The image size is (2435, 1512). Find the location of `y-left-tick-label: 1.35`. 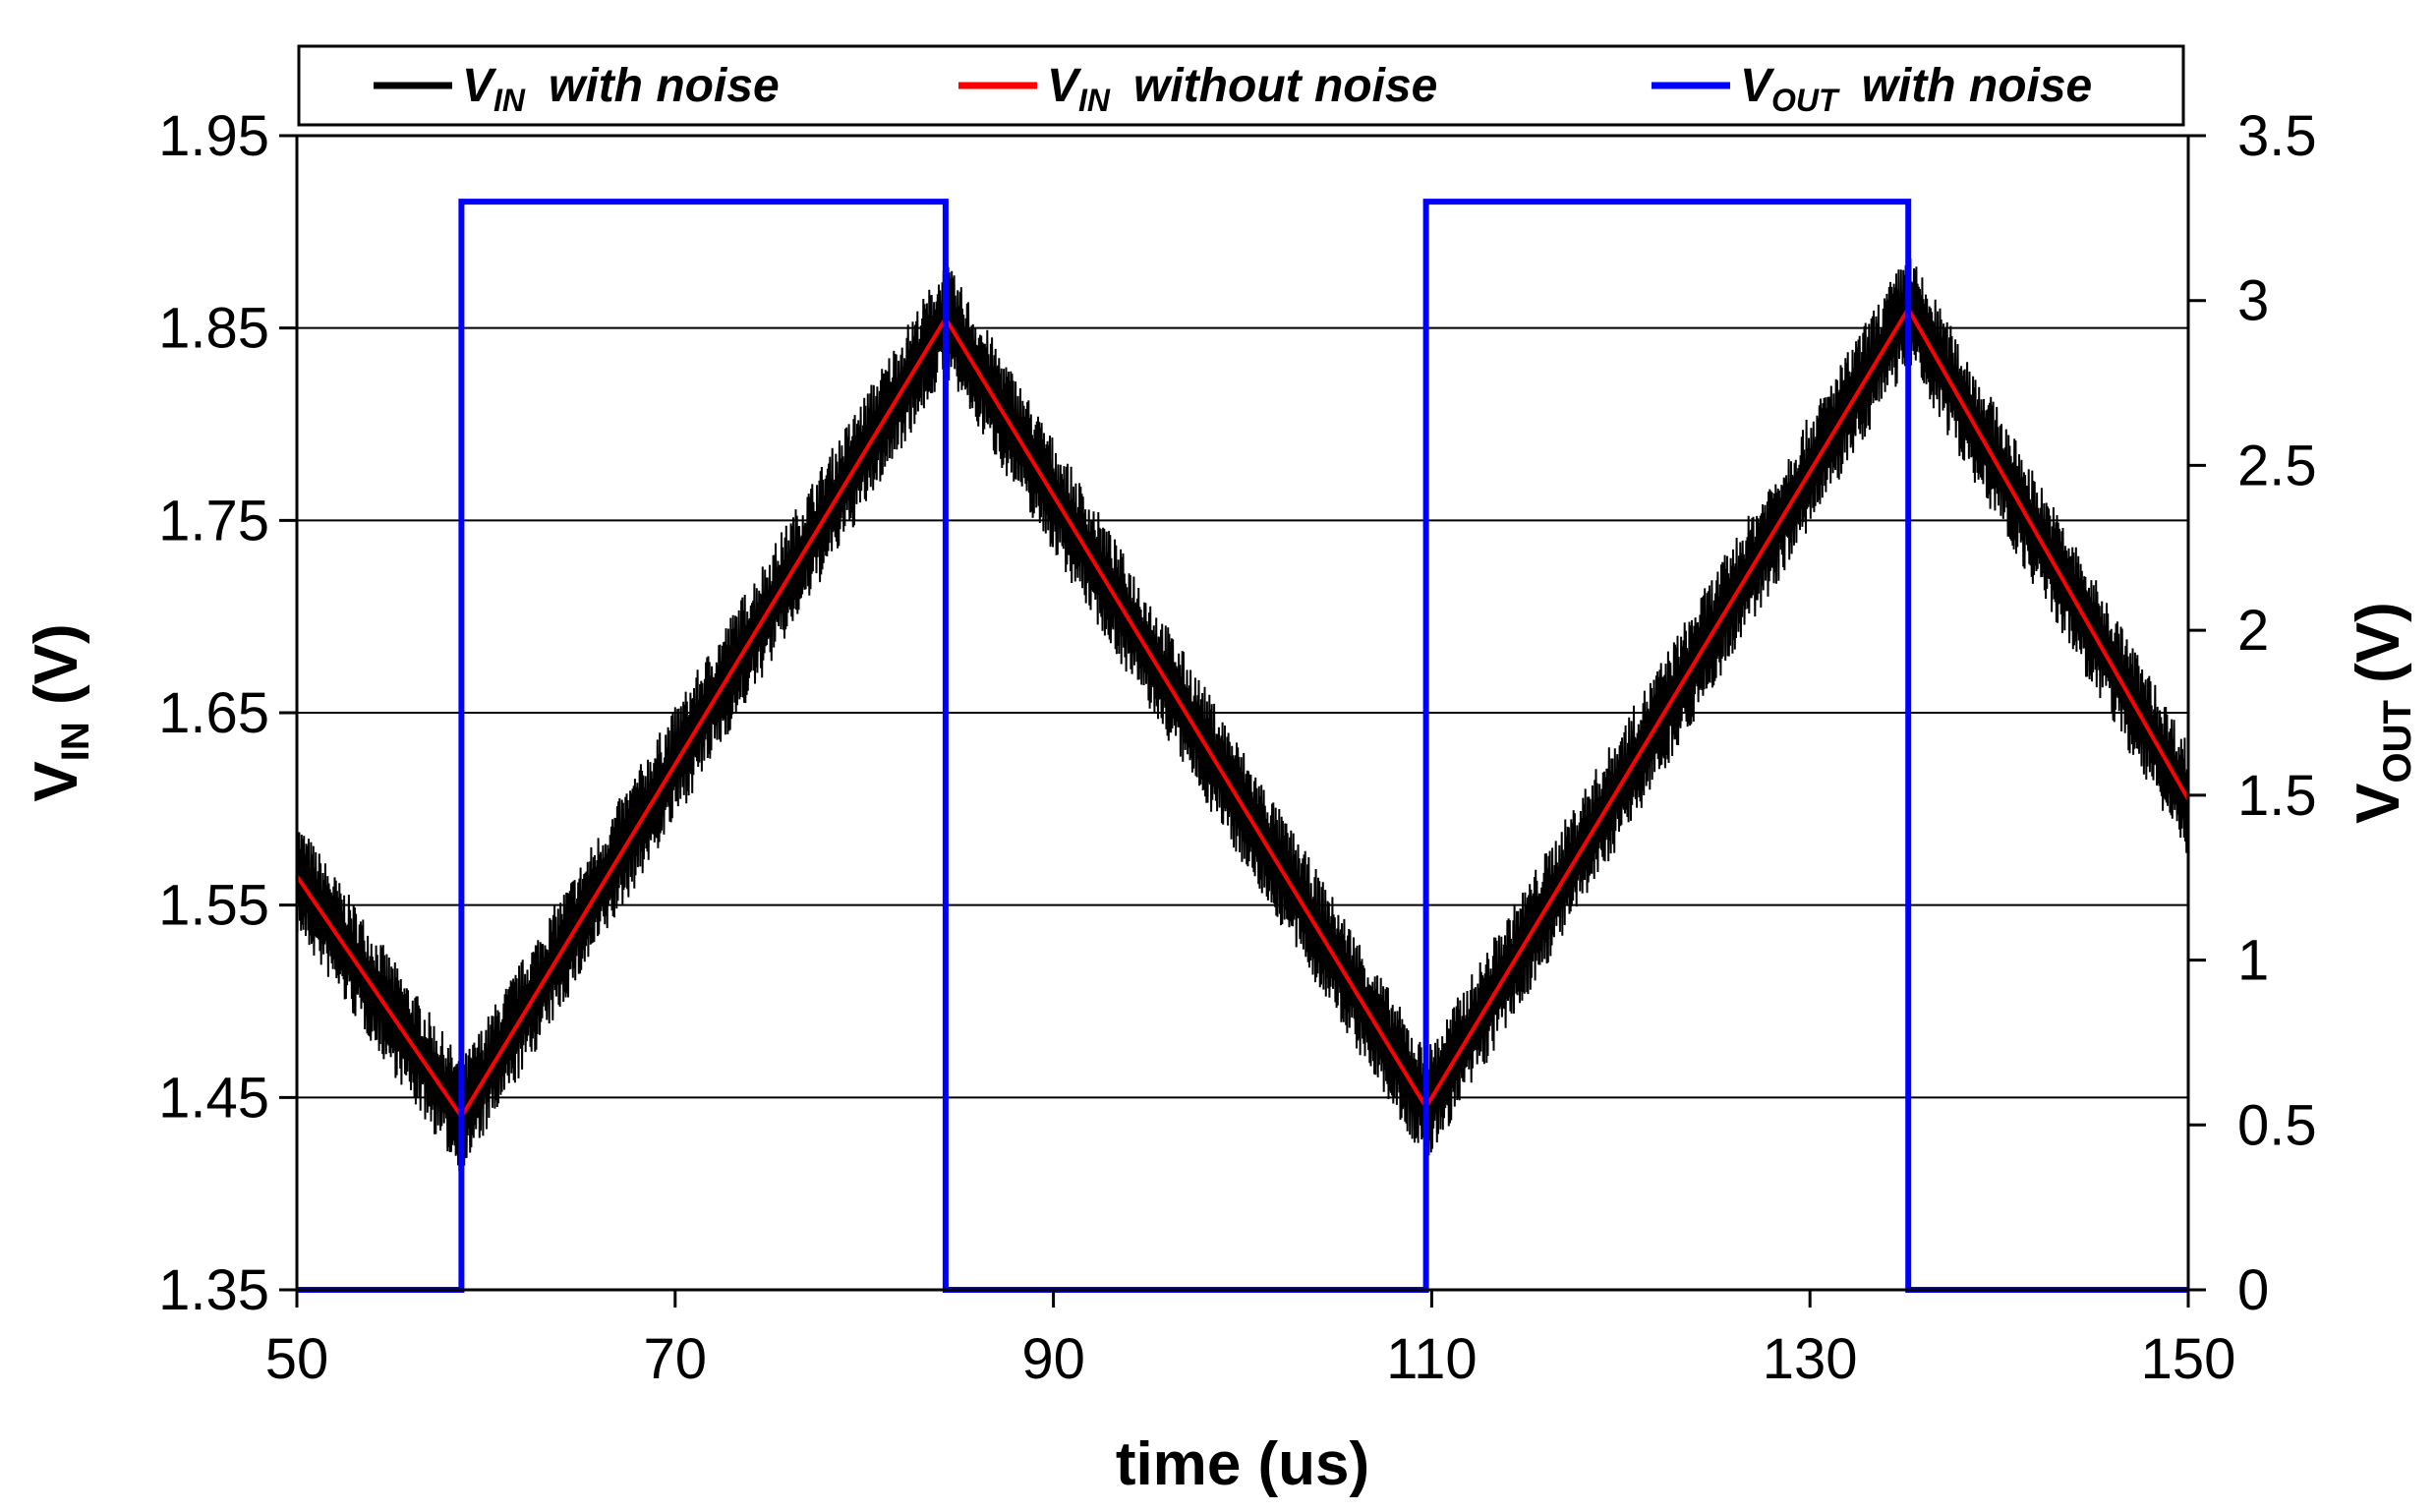

y-left-tick-label: 1.35 is located at coordinates (213, 1290).